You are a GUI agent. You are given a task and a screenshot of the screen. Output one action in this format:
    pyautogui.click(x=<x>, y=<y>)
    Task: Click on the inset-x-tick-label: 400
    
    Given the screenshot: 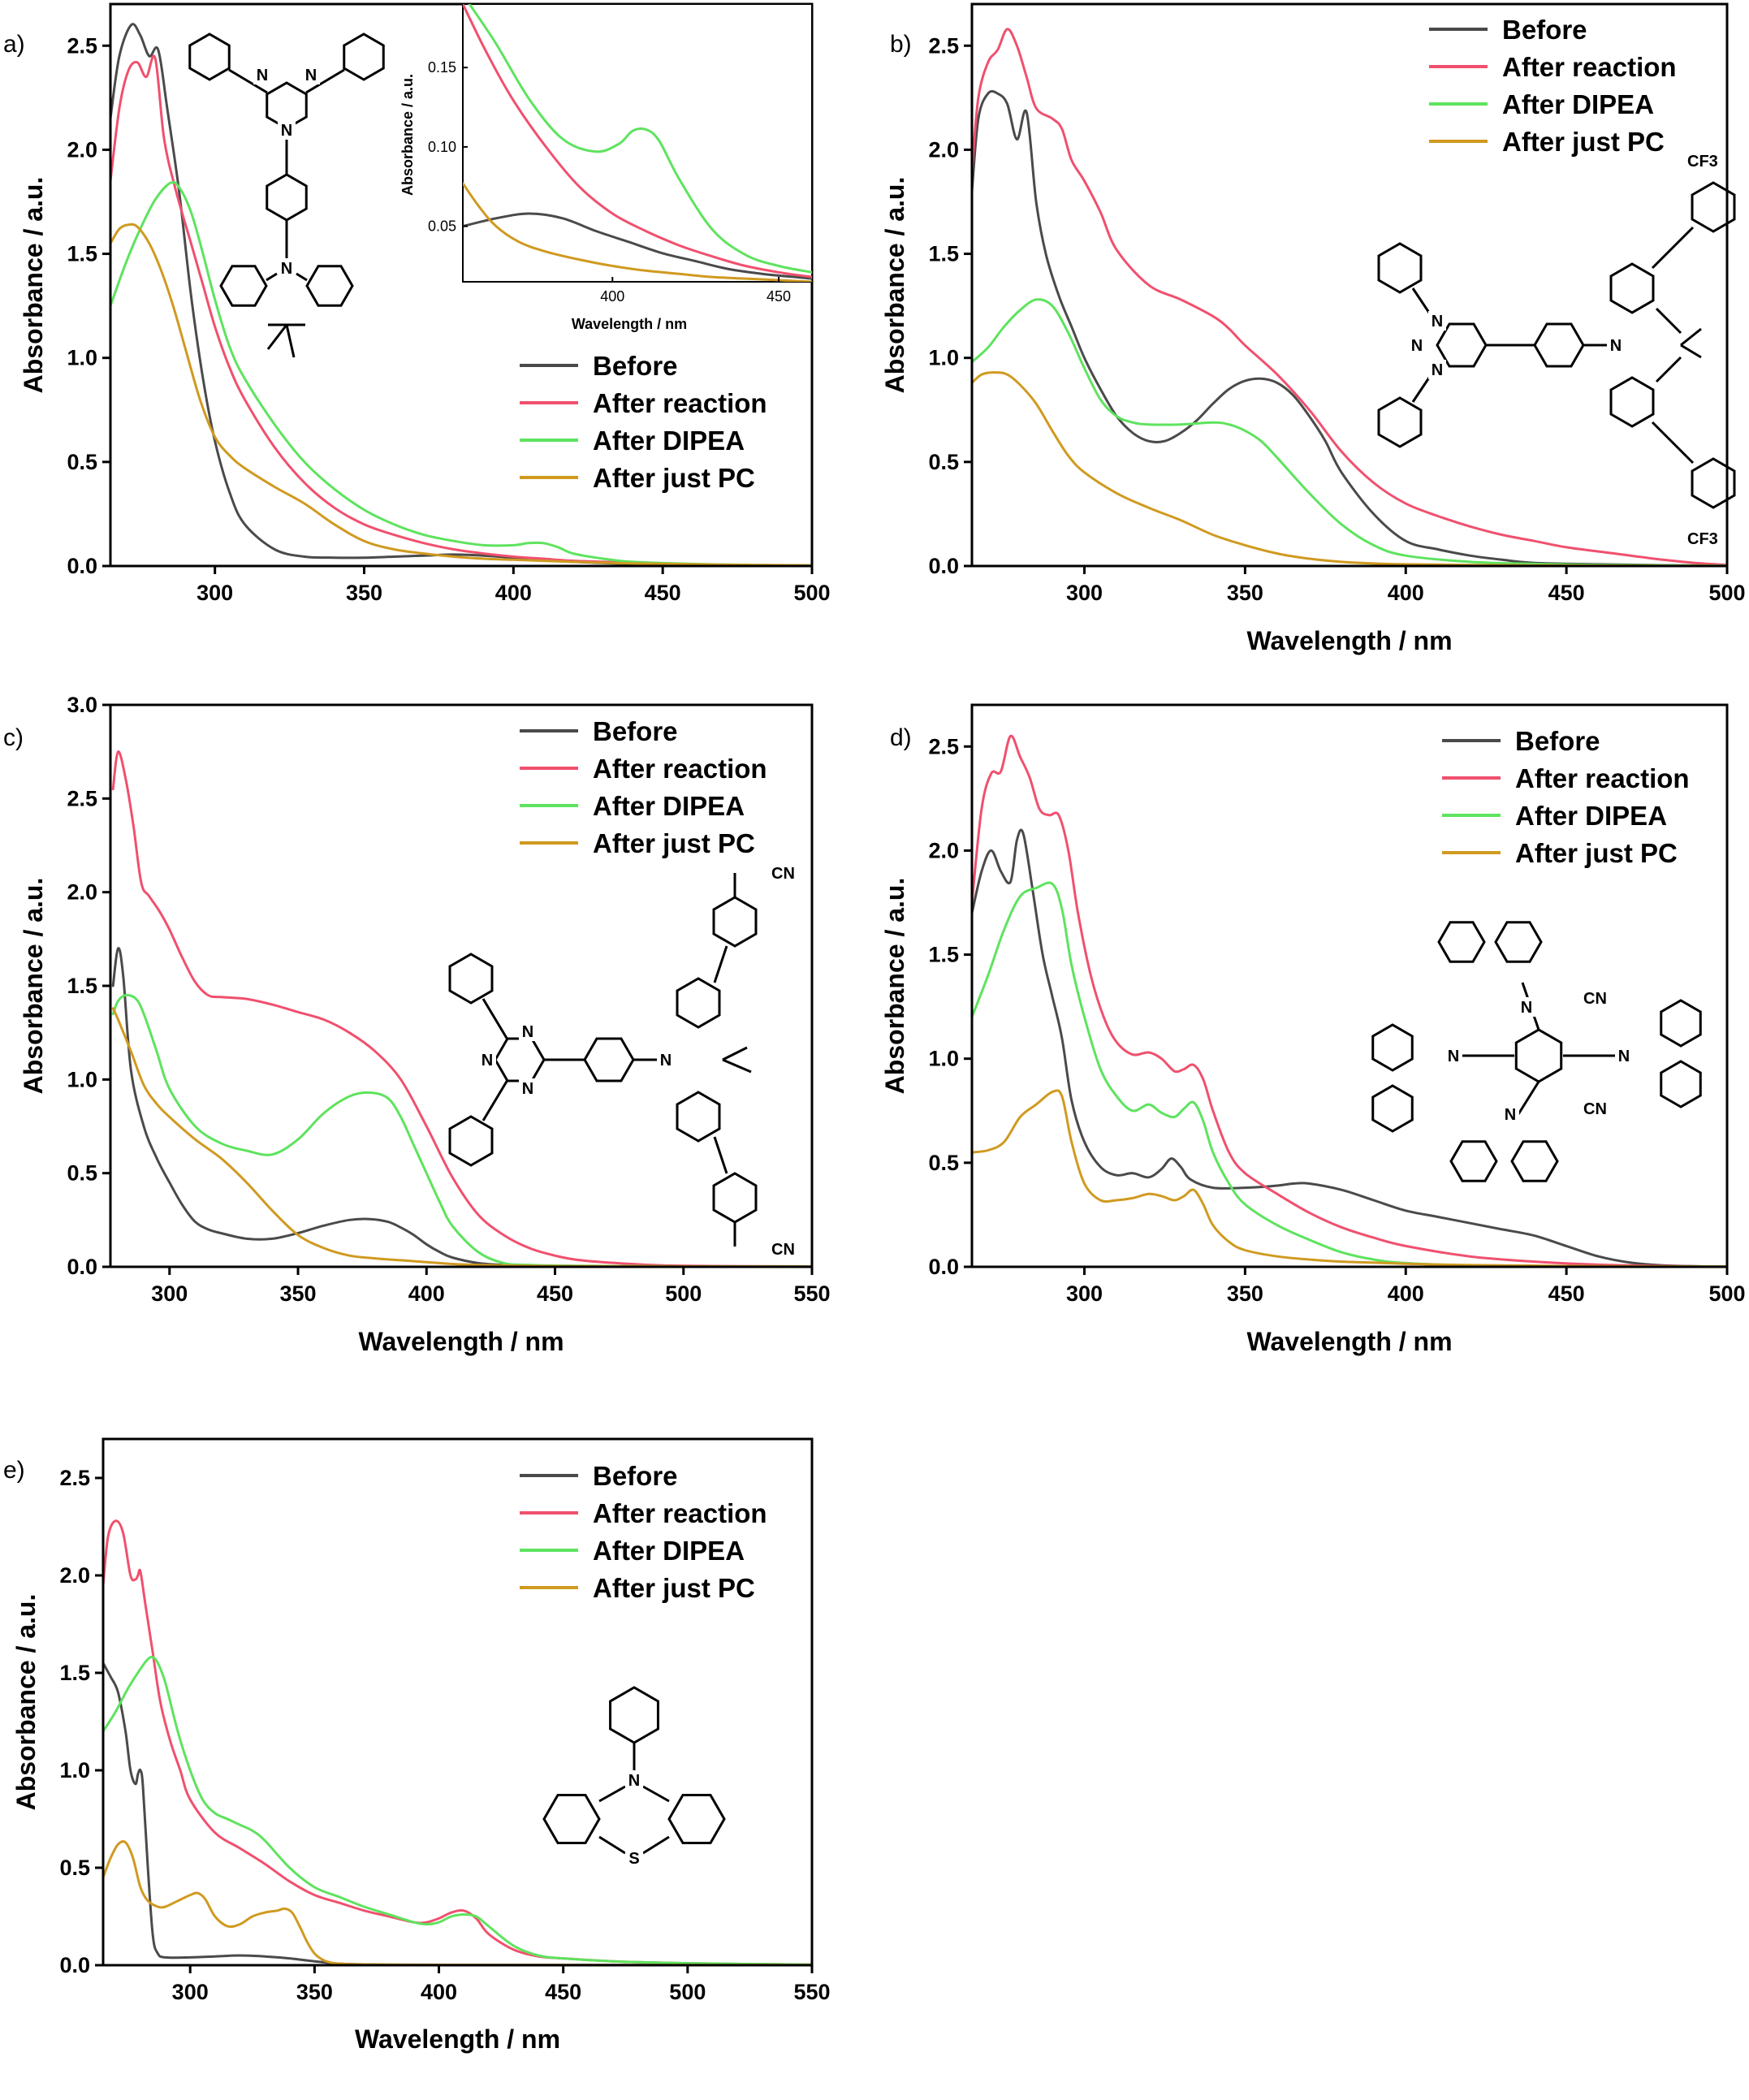 What is the action you would take?
    pyautogui.click(x=612, y=297)
    